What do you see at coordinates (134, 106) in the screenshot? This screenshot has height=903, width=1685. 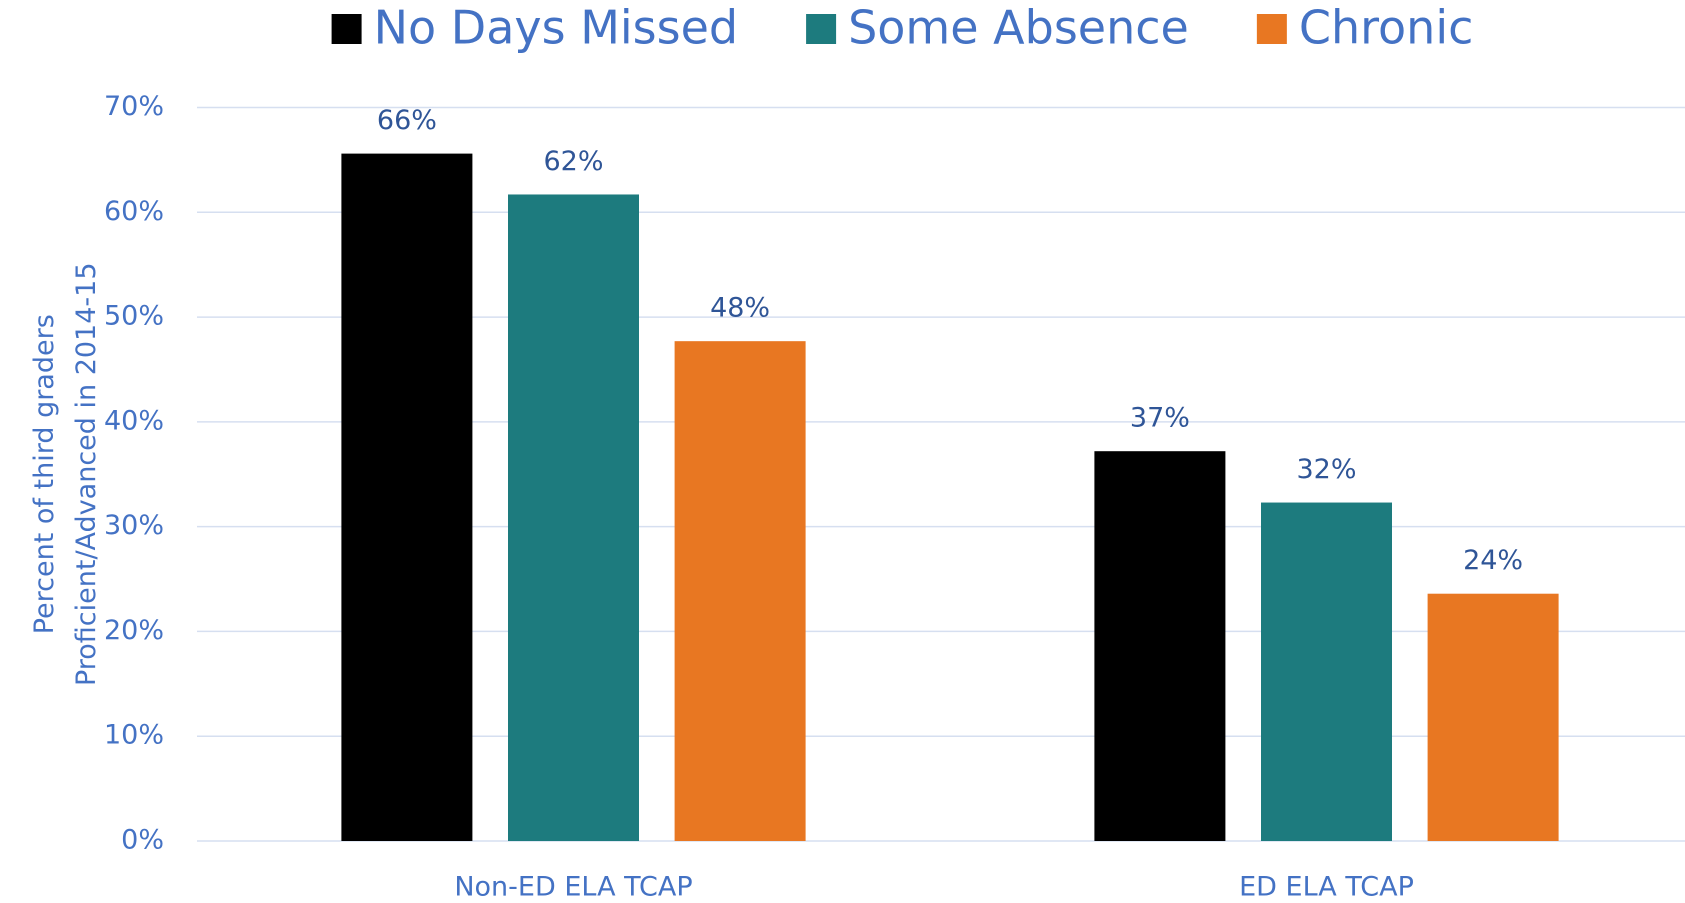 I see `y-tick-label: 70%` at bounding box center [134, 106].